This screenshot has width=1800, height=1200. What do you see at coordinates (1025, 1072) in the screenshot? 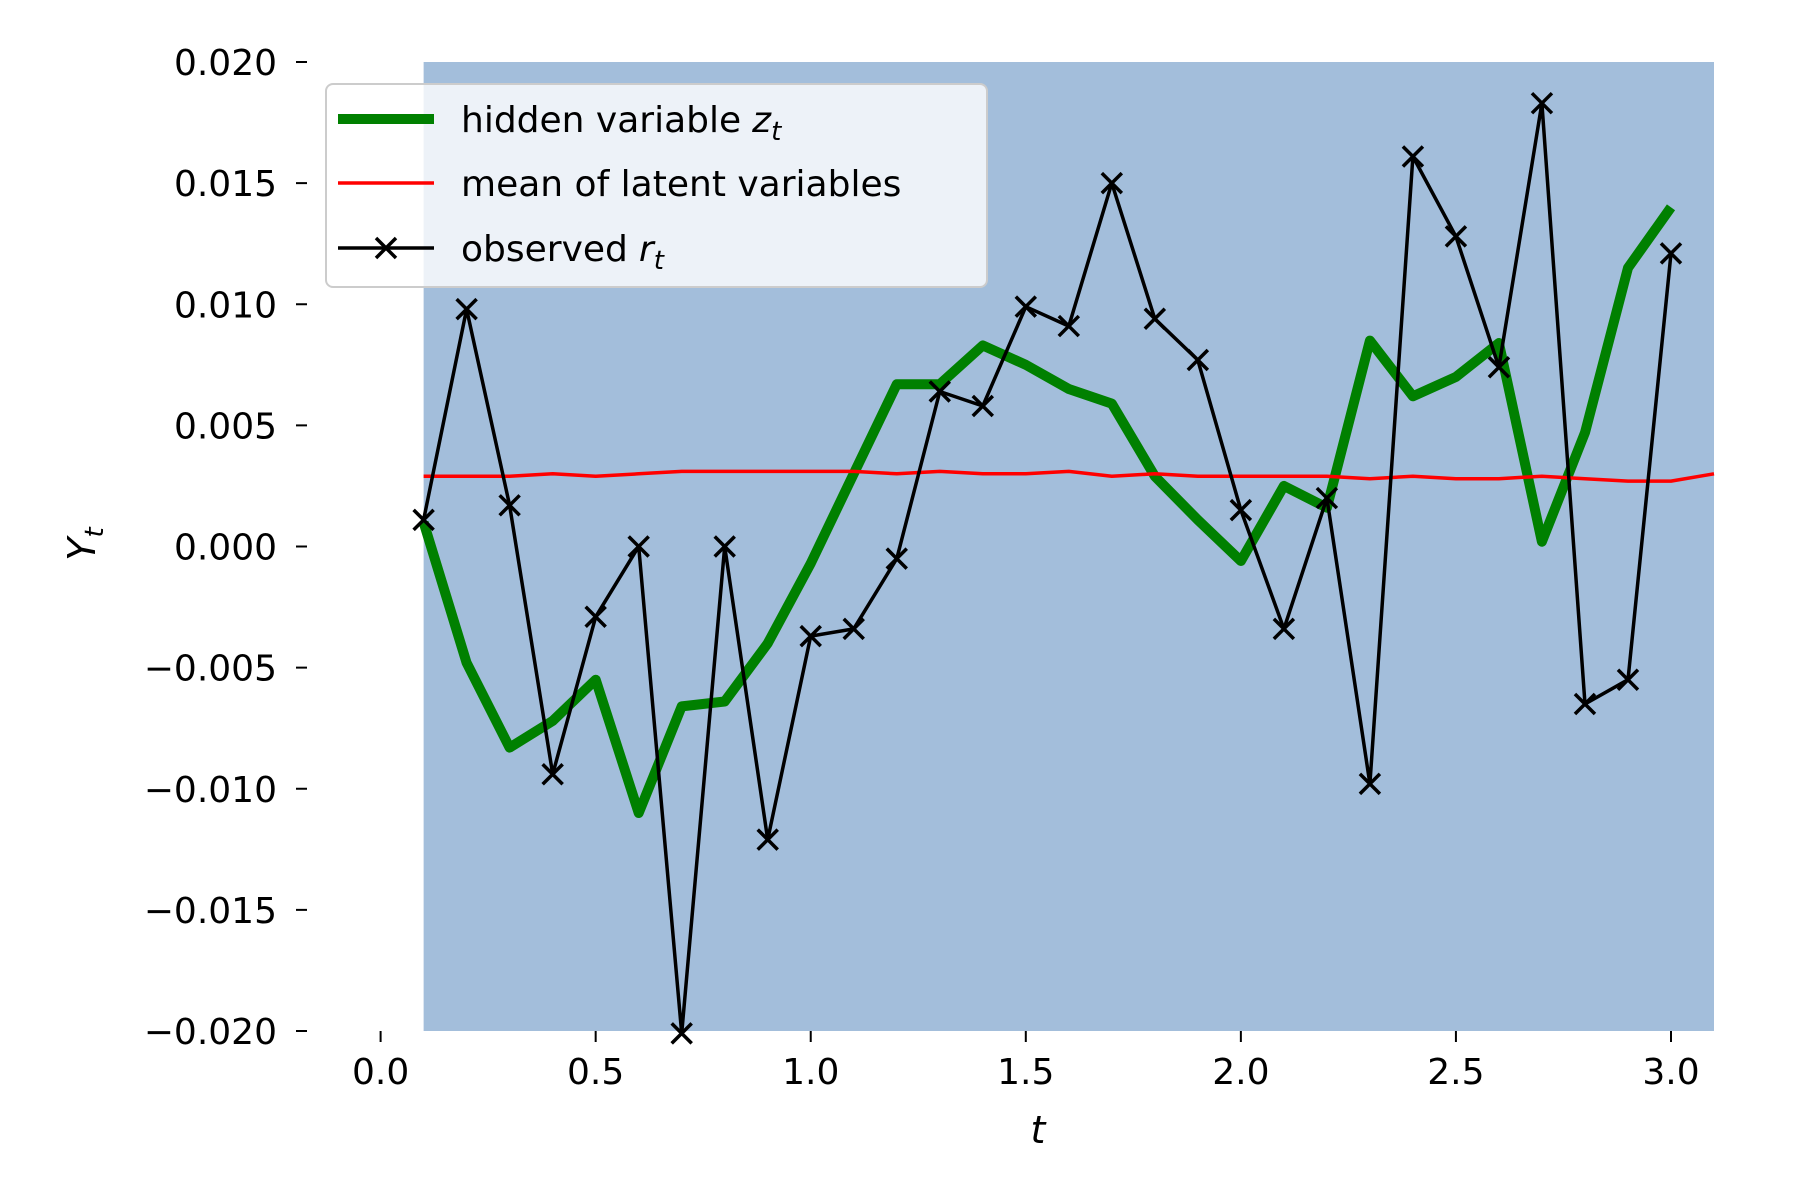
I see `x-tick-label: 1.5` at bounding box center [1025, 1072].